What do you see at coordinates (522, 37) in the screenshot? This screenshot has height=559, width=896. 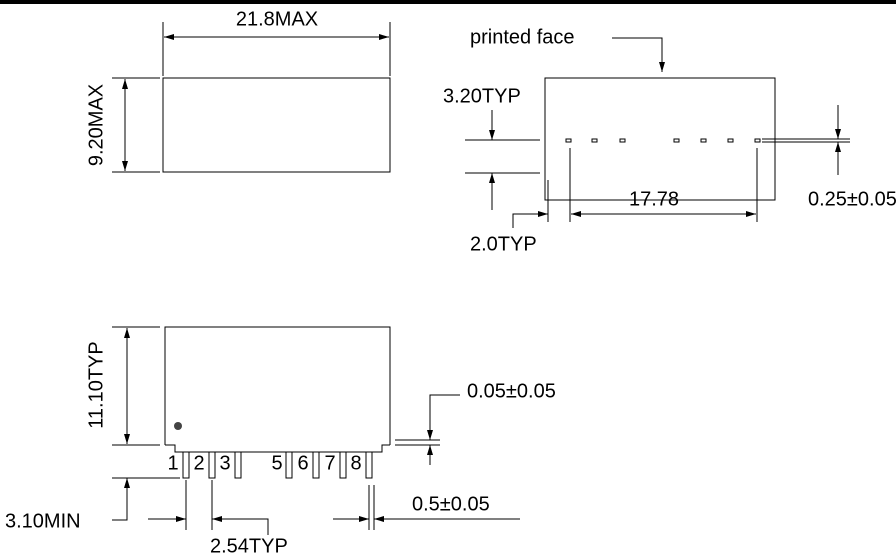 I see `printed-face-label: printed face` at bounding box center [522, 37].